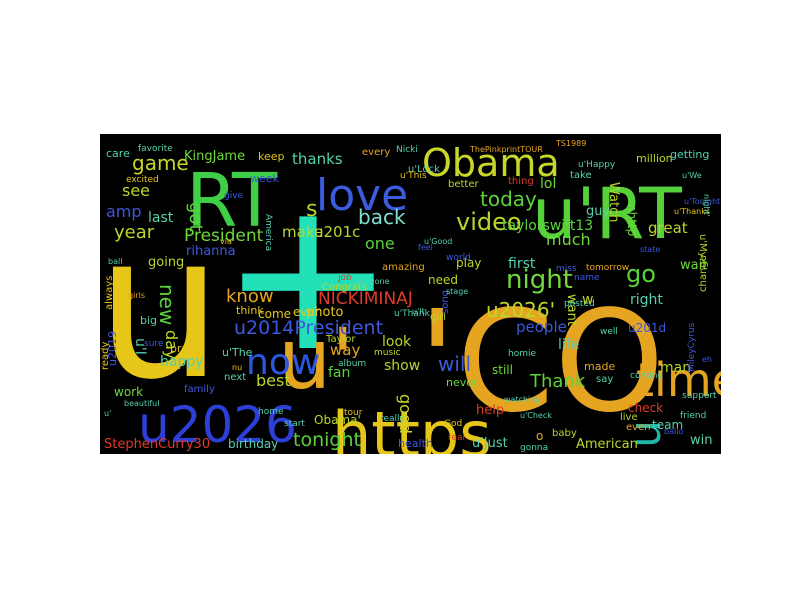 The height and width of the screenshot is (600, 800). Describe the element at coordinates (337, 420) in the screenshot. I see `word-64: Obama'` at that location.